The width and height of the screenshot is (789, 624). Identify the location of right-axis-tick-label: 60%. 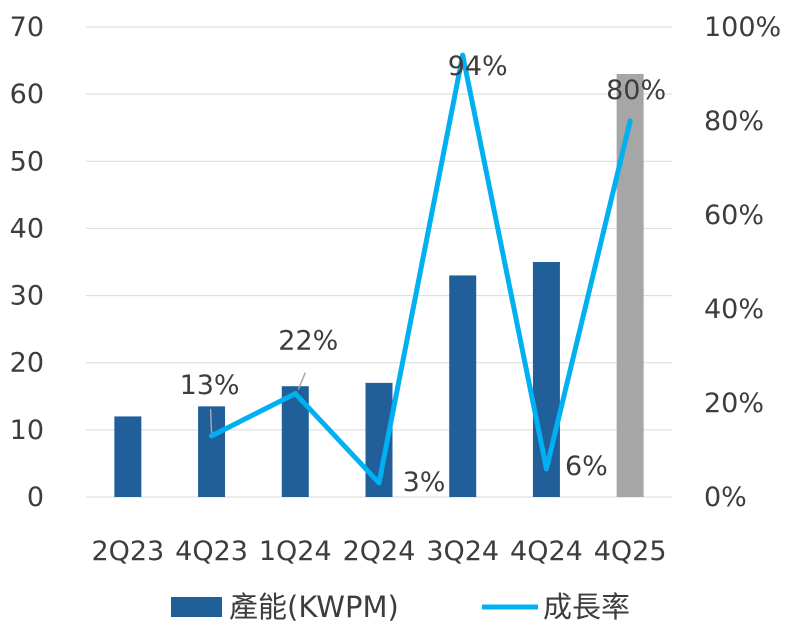
(734, 215).